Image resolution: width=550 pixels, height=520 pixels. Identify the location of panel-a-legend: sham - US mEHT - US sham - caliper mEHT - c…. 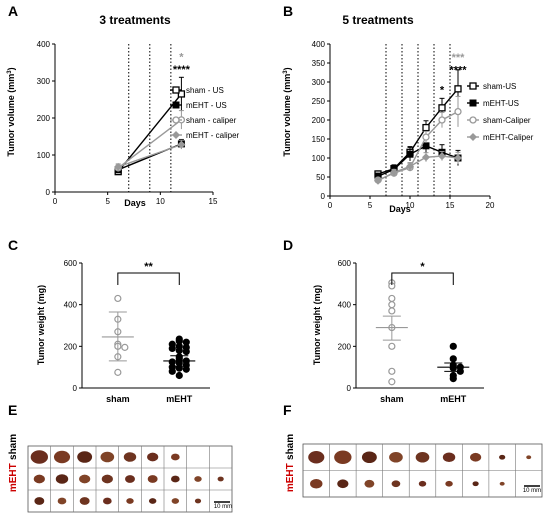
(205, 113).